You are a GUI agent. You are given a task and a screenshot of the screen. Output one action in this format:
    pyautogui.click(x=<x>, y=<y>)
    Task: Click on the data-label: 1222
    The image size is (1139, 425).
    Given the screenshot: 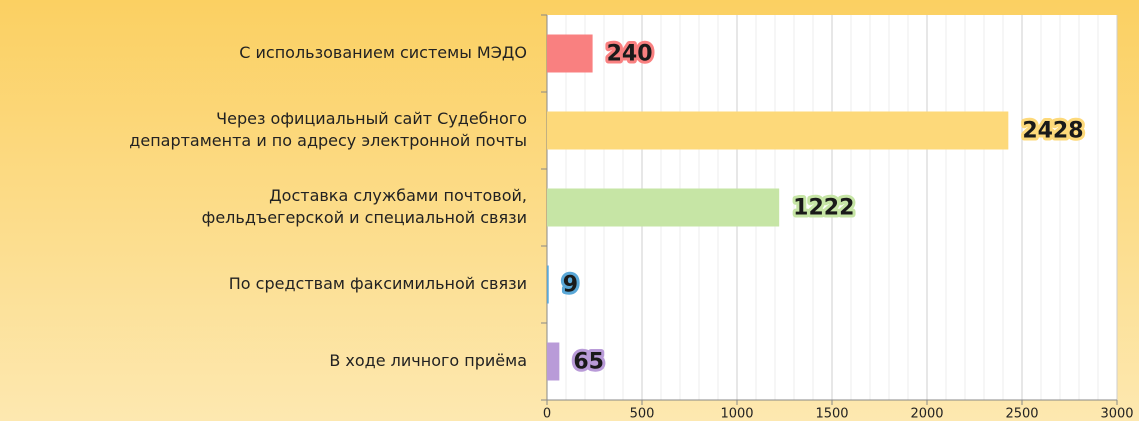 What is the action you would take?
    pyautogui.click(x=823, y=208)
    